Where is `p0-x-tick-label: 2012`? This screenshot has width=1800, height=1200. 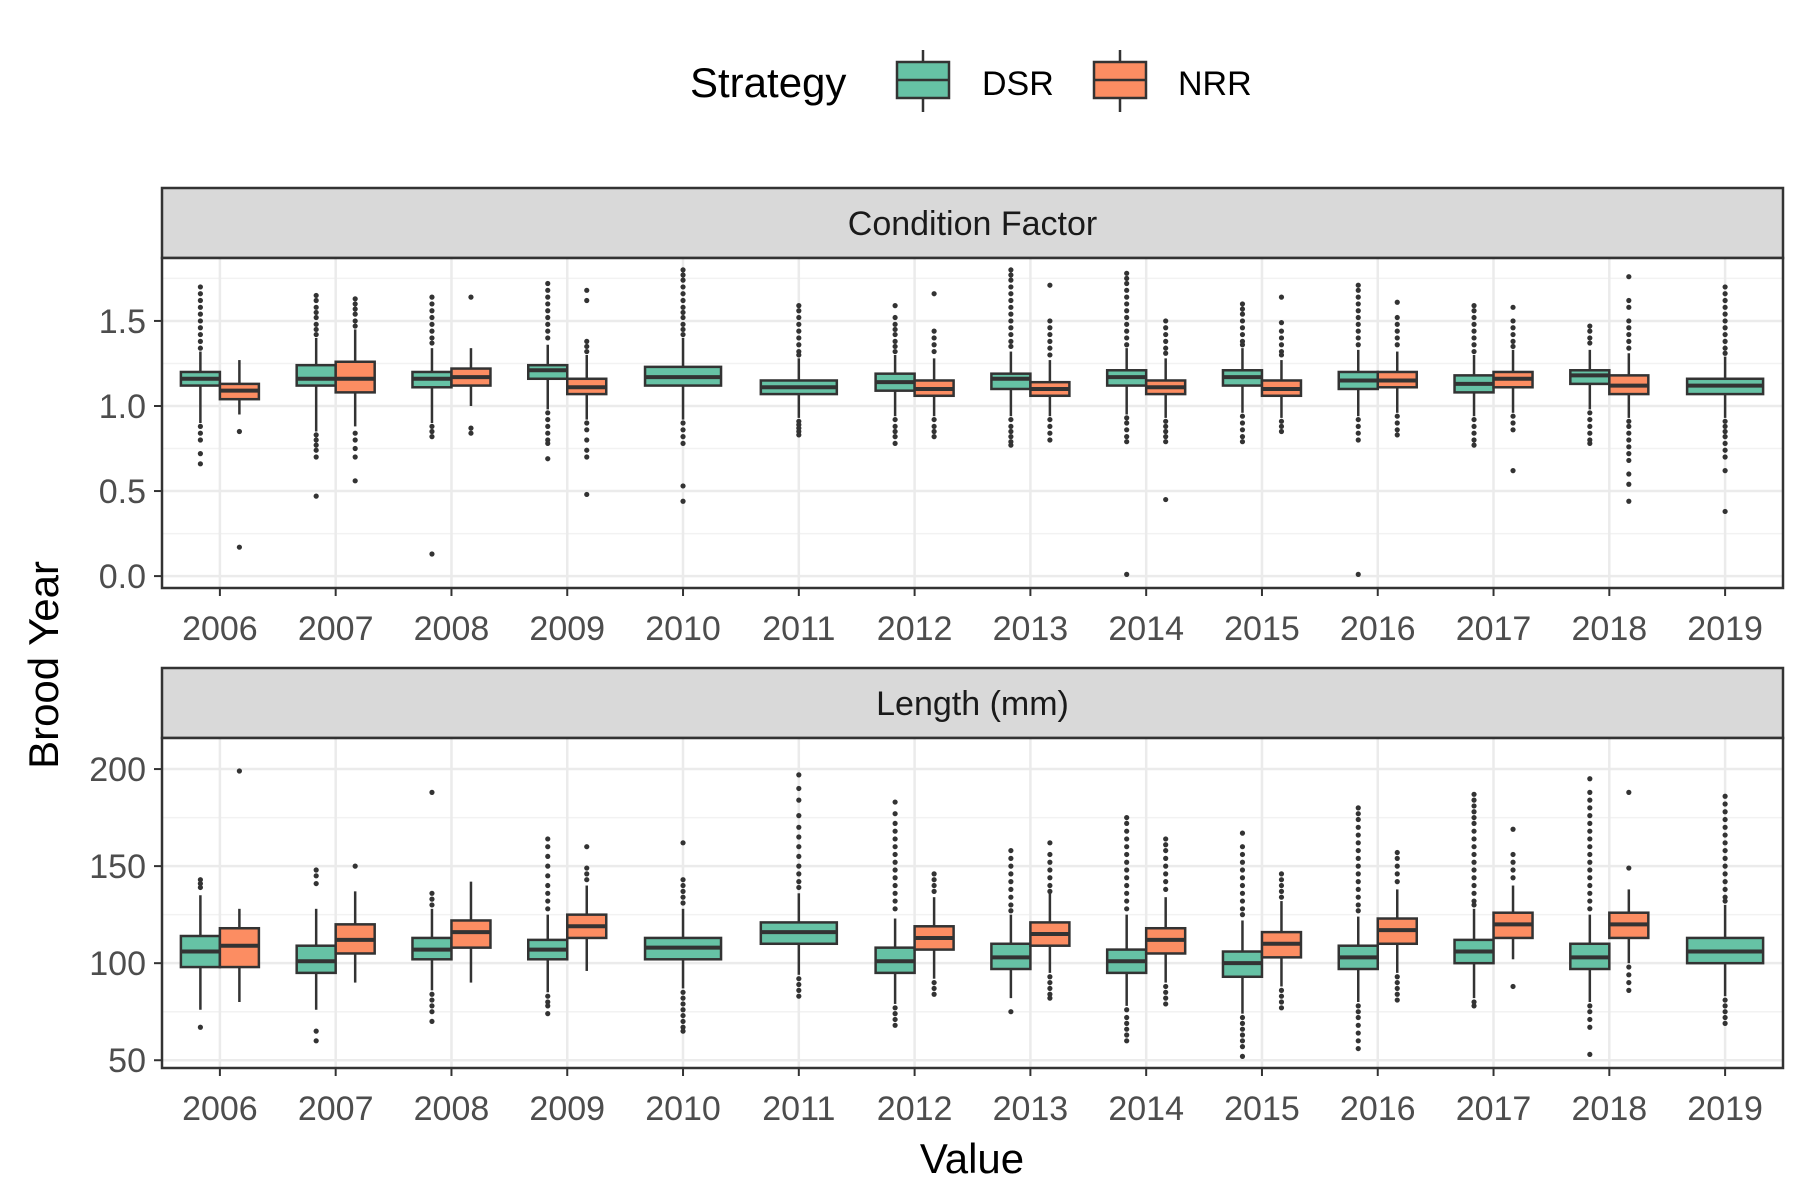
p0-x-tick-label: 2012 is located at coordinates (915, 629).